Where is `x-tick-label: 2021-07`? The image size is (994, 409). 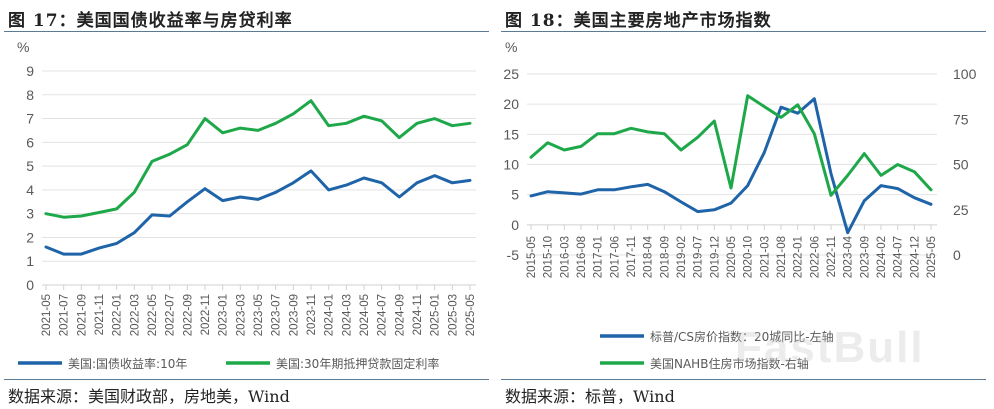 x-tick-label: 2021-07 is located at coordinates (65, 315).